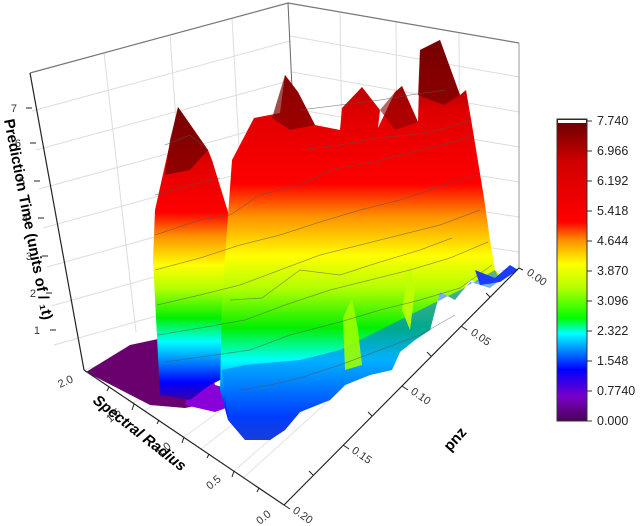 The width and height of the screenshot is (640, 526). Describe the element at coordinates (612, 331) in the screenshot. I see `colorbar-tick-7: 2.322` at that location.